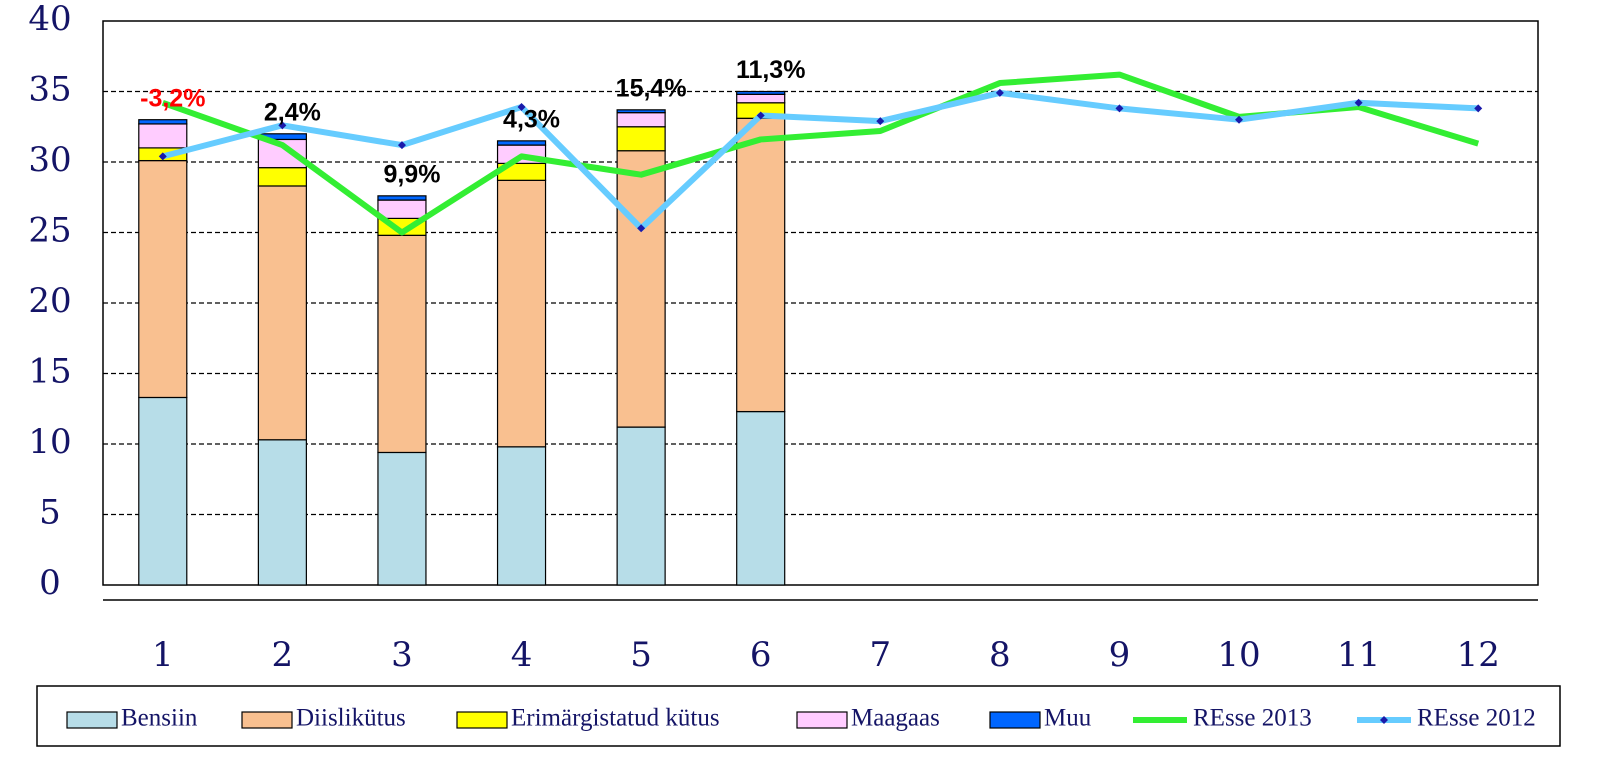 The height and width of the screenshot is (769, 1621). Describe the element at coordinates (1358, 655) in the screenshot. I see `x-tick-label: 11` at that location.